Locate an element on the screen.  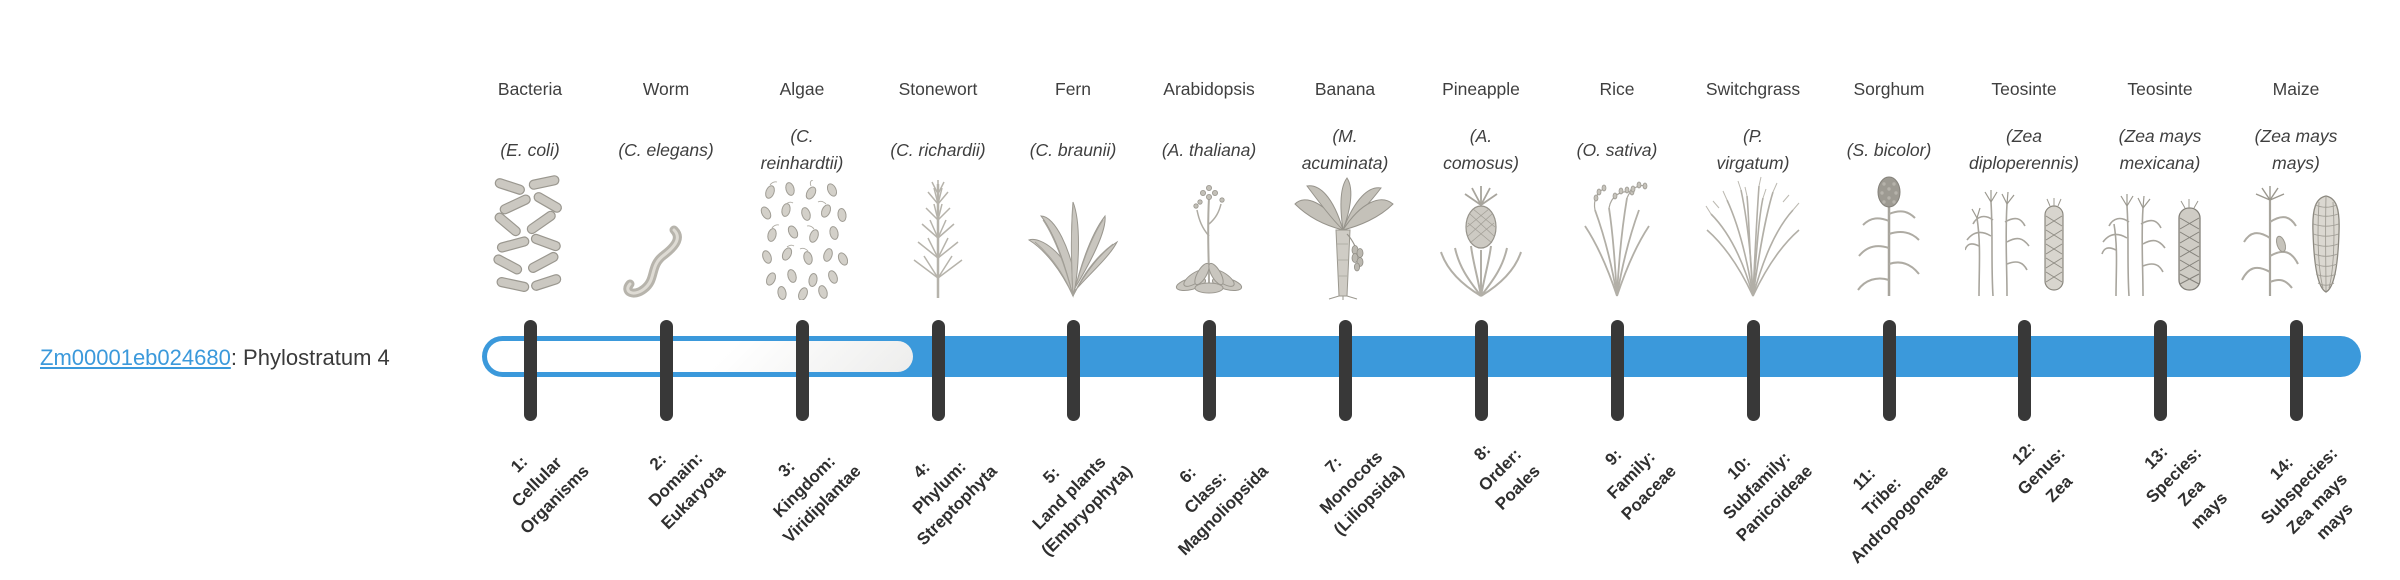
organism-latin-name: (Zea diploperennis) is located at coordinates (2024, 149).